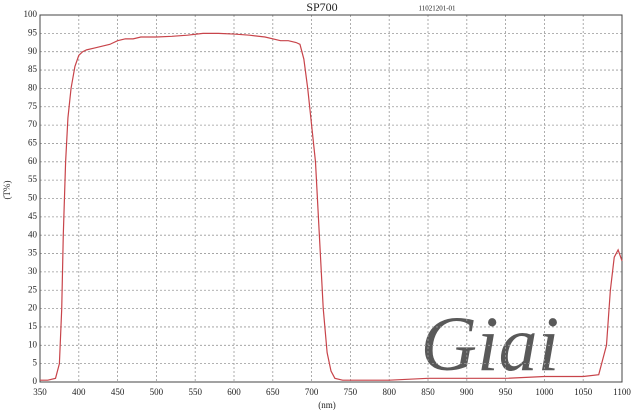  What do you see at coordinates (35, 363) in the screenshot?
I see `y-tick-label: 5` at bounding box center [35, 363].